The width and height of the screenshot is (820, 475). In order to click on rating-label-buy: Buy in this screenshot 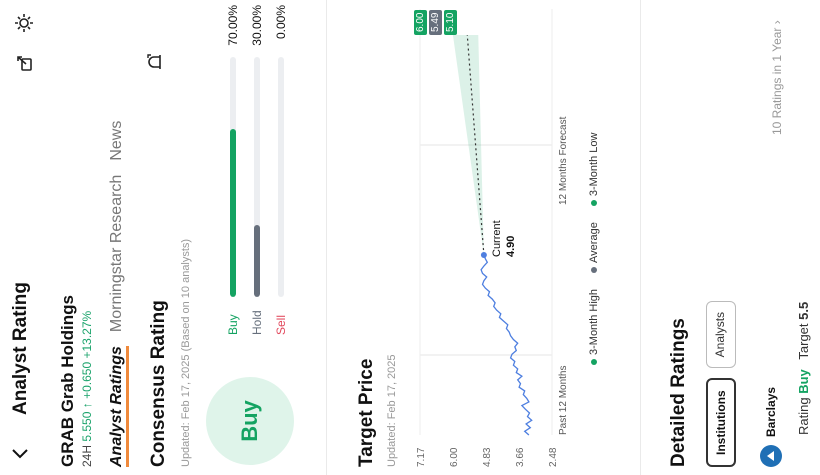, I will do `click(233, 324)`.